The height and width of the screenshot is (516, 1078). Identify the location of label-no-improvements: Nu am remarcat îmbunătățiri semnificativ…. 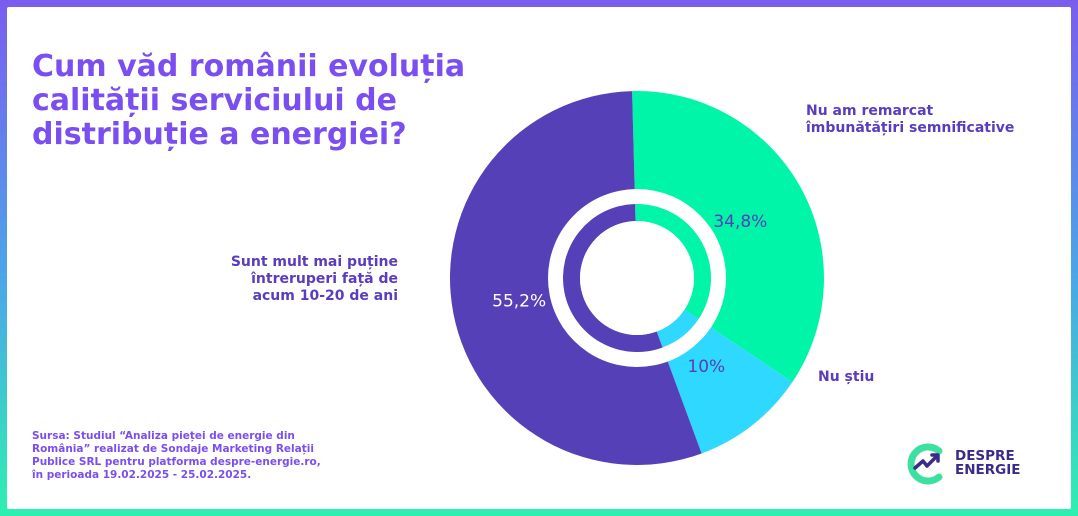
(910, 120).